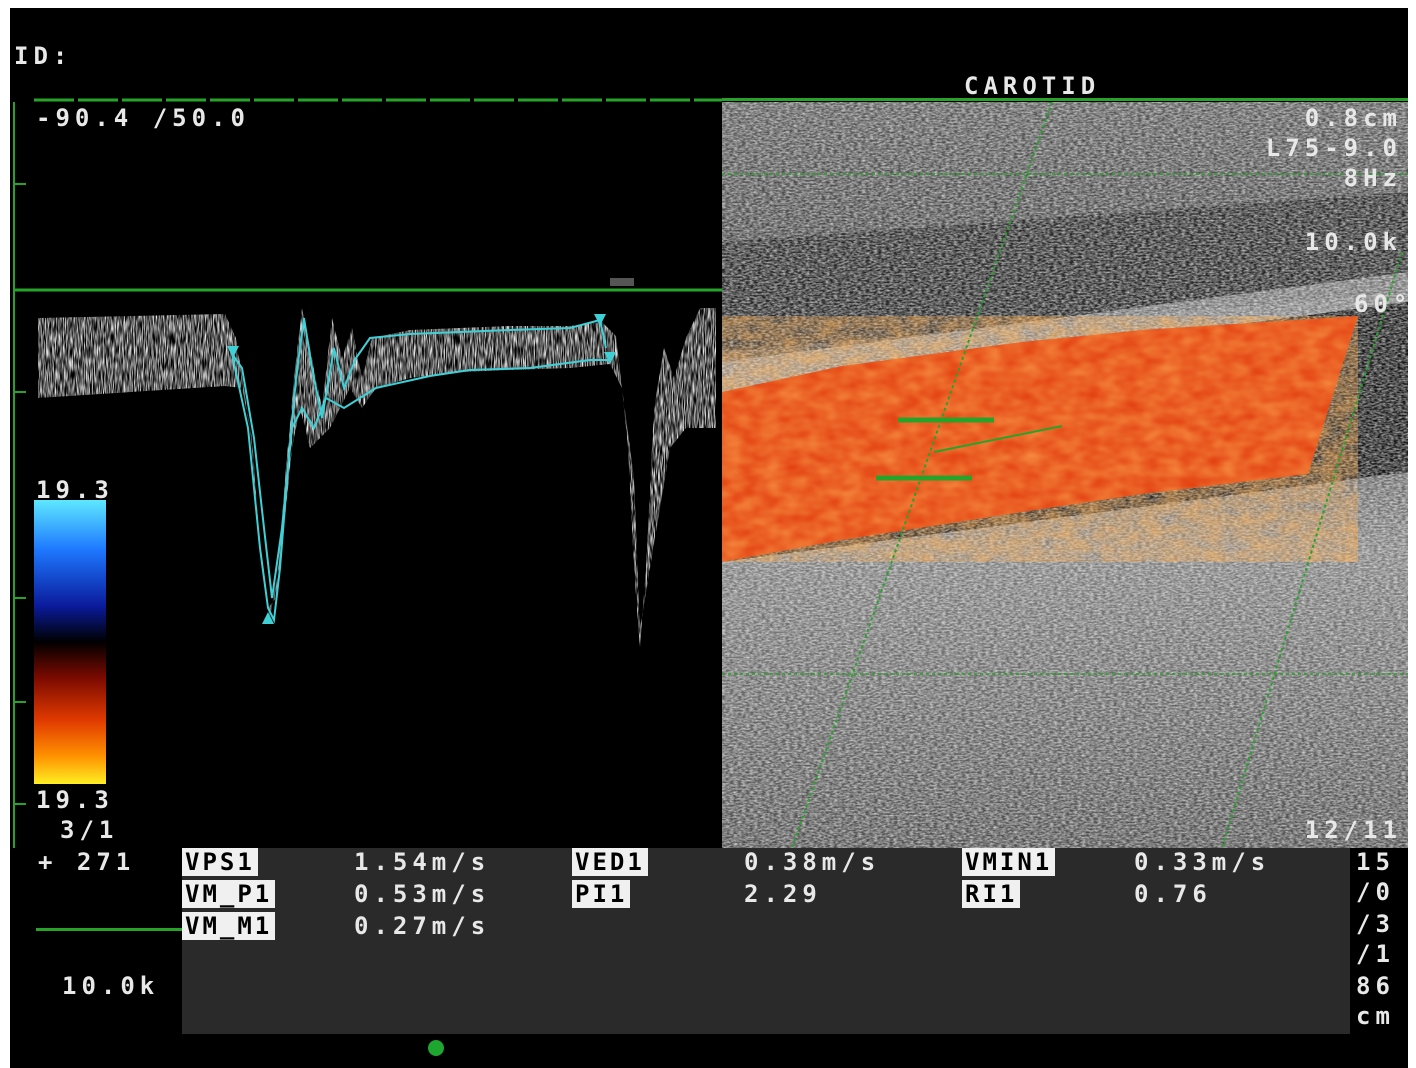 The height and width of the screenshot is (1068, 1416). What do you see at coordinates (766, 941) in the screenshot?
I see `measurement-panel` at bounding box center [766, 941].